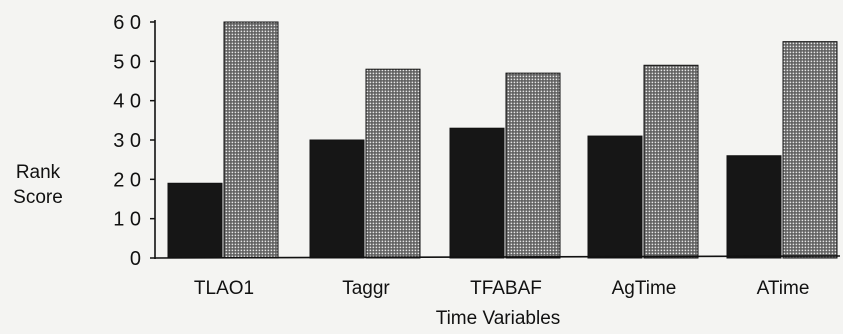 This screenshot has width=843, height=334. What do you see at coordinates (127, 220) in the screenshot?
I see `y-tick-label: 1 0` at bounding box center [127, 220].